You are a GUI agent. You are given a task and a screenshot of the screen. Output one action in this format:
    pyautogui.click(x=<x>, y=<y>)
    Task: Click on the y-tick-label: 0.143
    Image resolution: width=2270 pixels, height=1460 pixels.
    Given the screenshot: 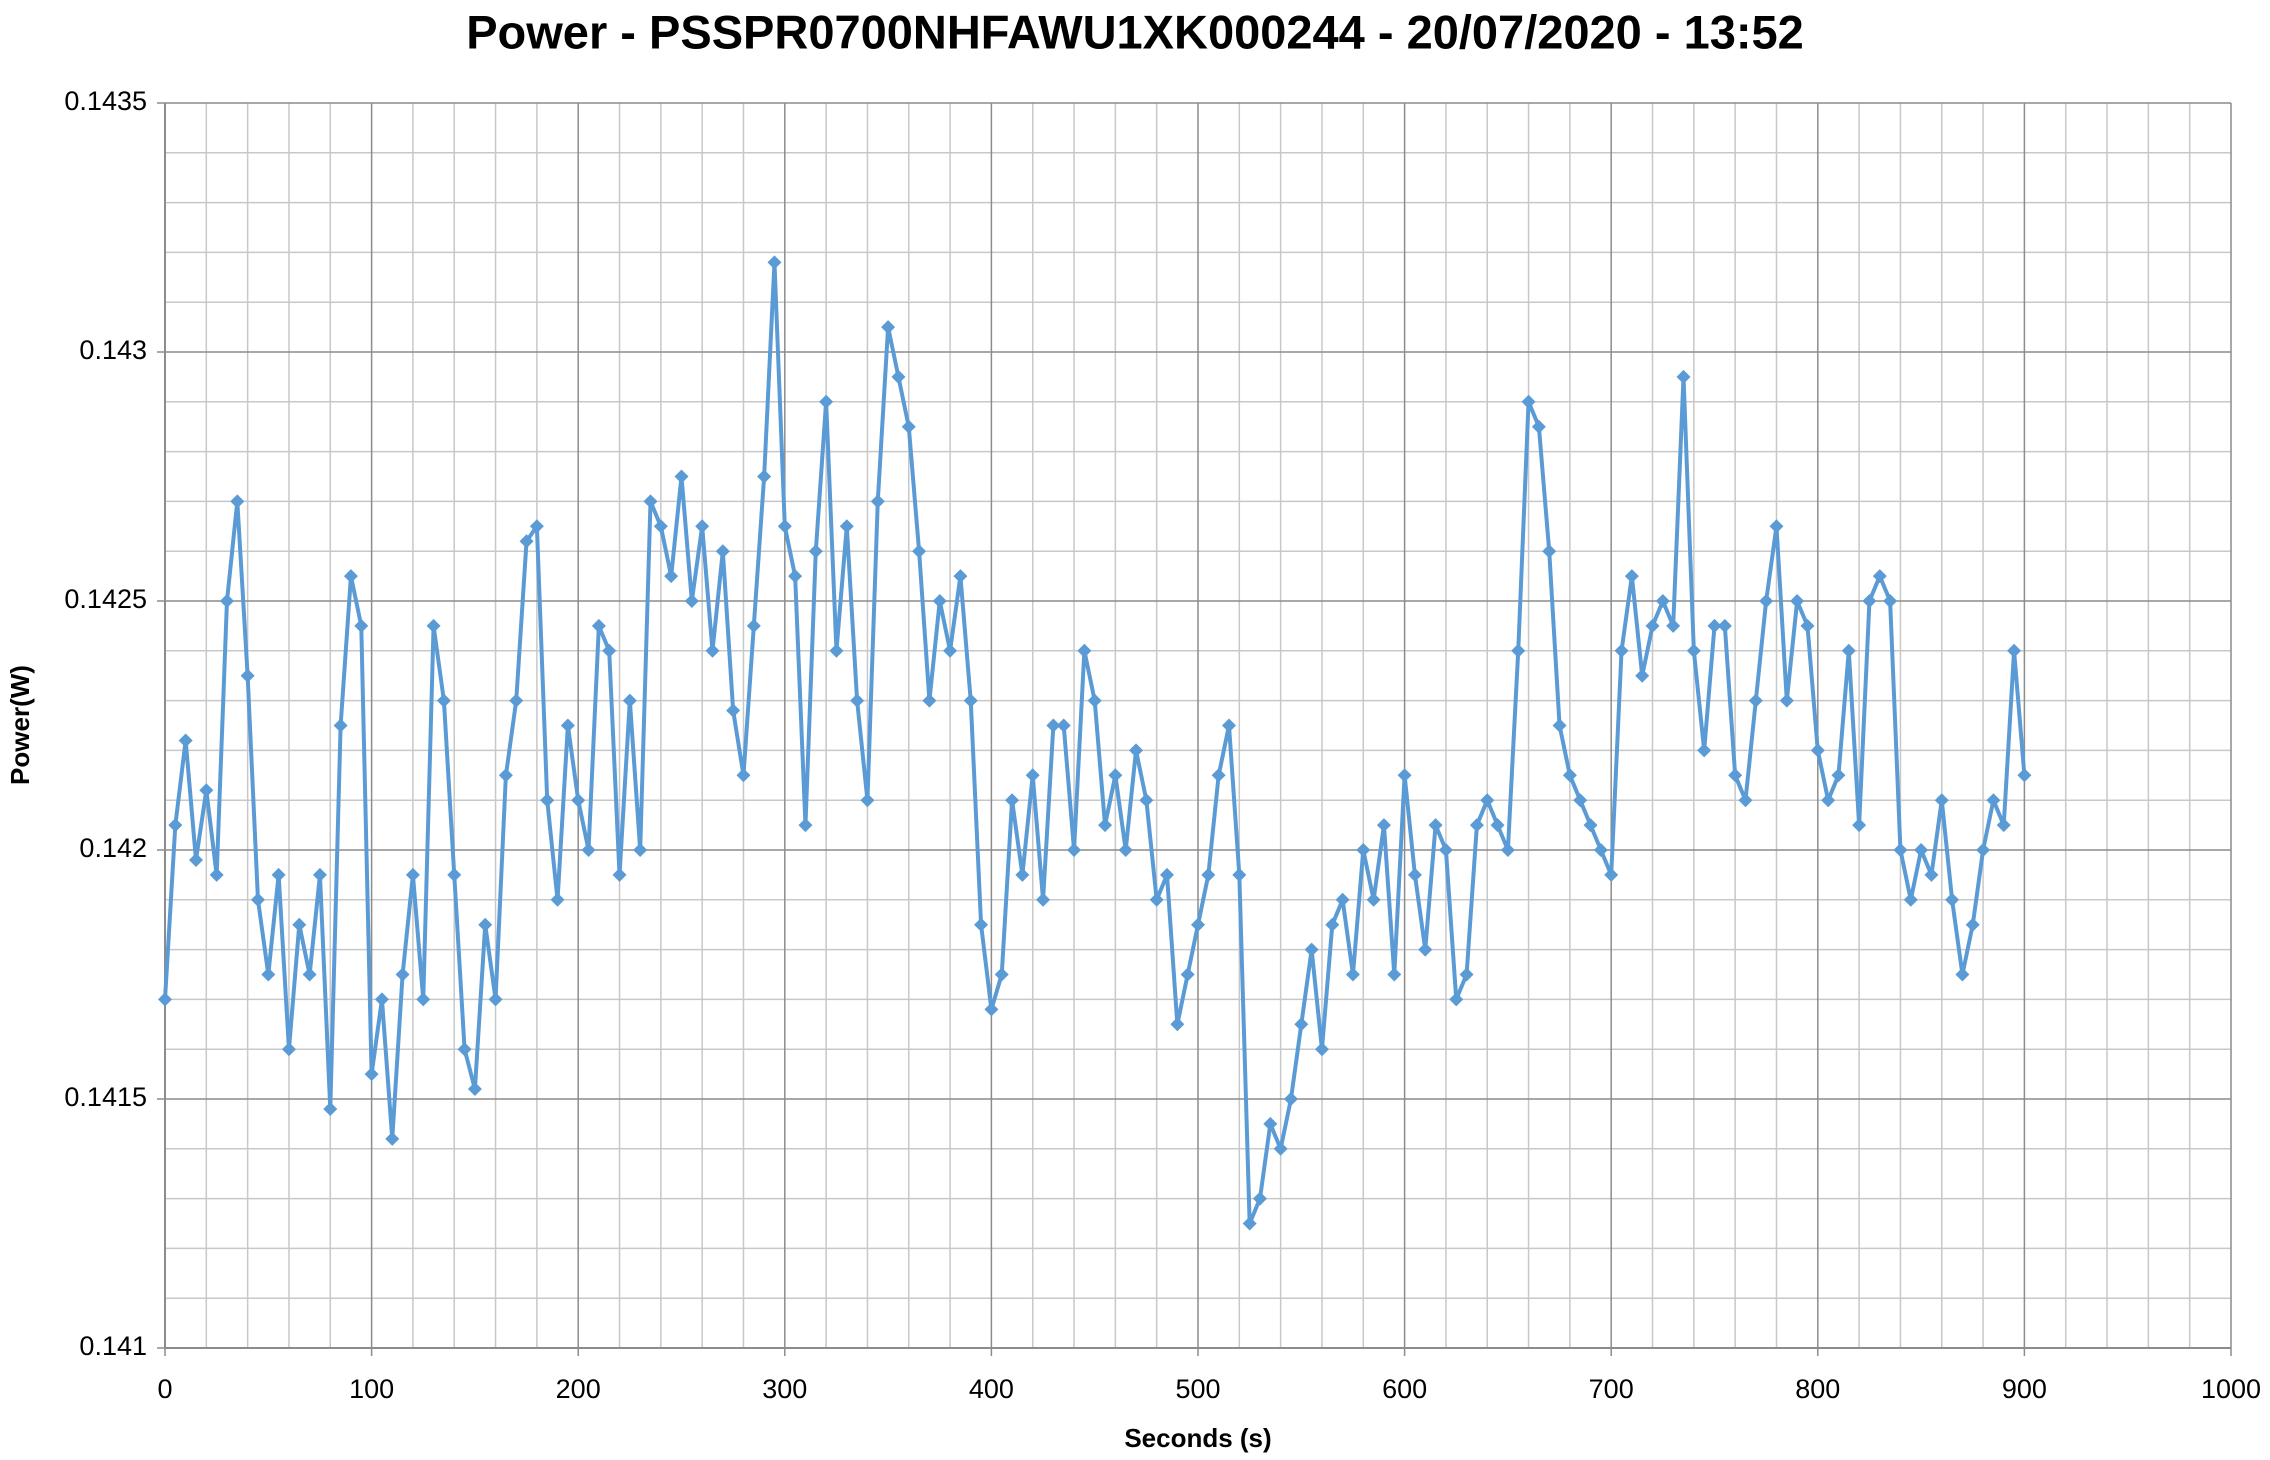 What is the action you would take?
    pyautogui.click(x=113, y=350)
    